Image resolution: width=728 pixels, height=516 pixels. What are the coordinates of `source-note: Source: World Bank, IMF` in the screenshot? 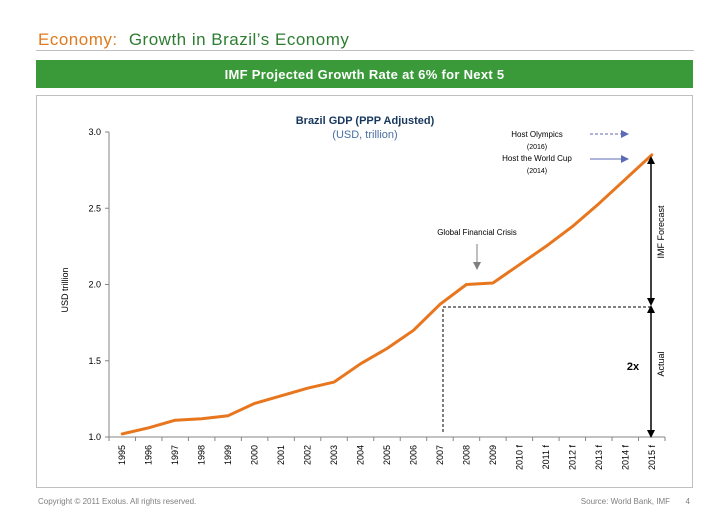 It's located at (625, 501).